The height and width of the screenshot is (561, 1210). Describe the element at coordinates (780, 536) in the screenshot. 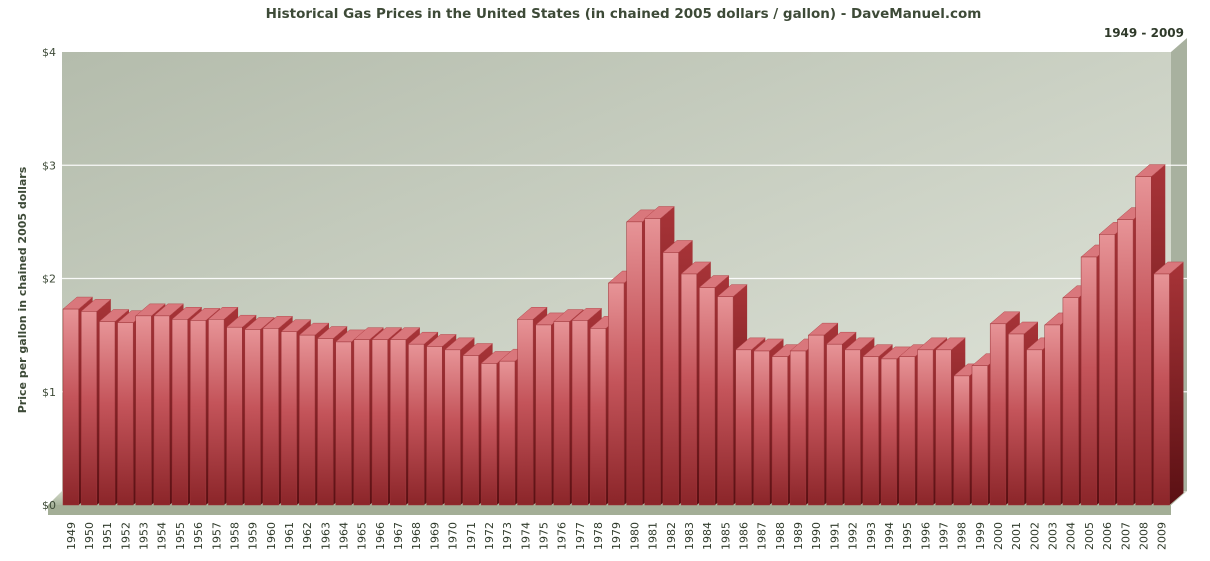

I see `x-tick-label: 1988` at that location.